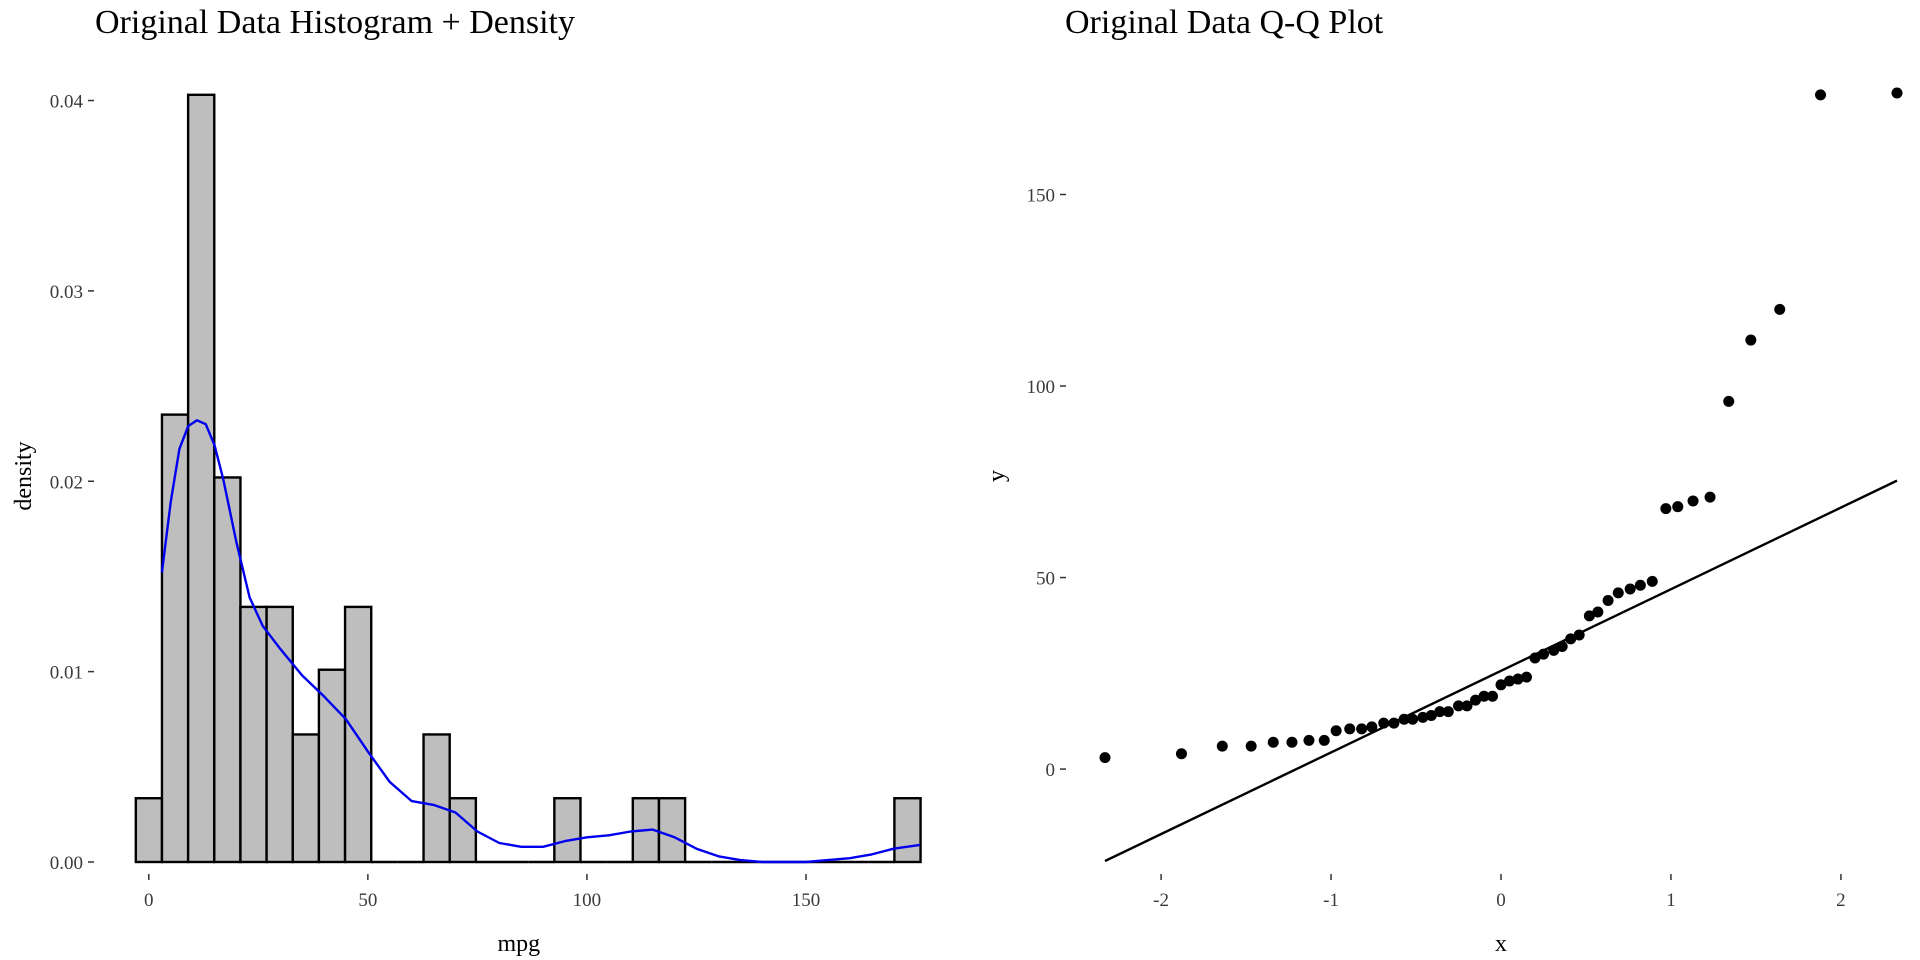  Describe the element at coordinates (1041, 387) in the screenshot. I see `qq-y-tick-label-2: 100` at that location.